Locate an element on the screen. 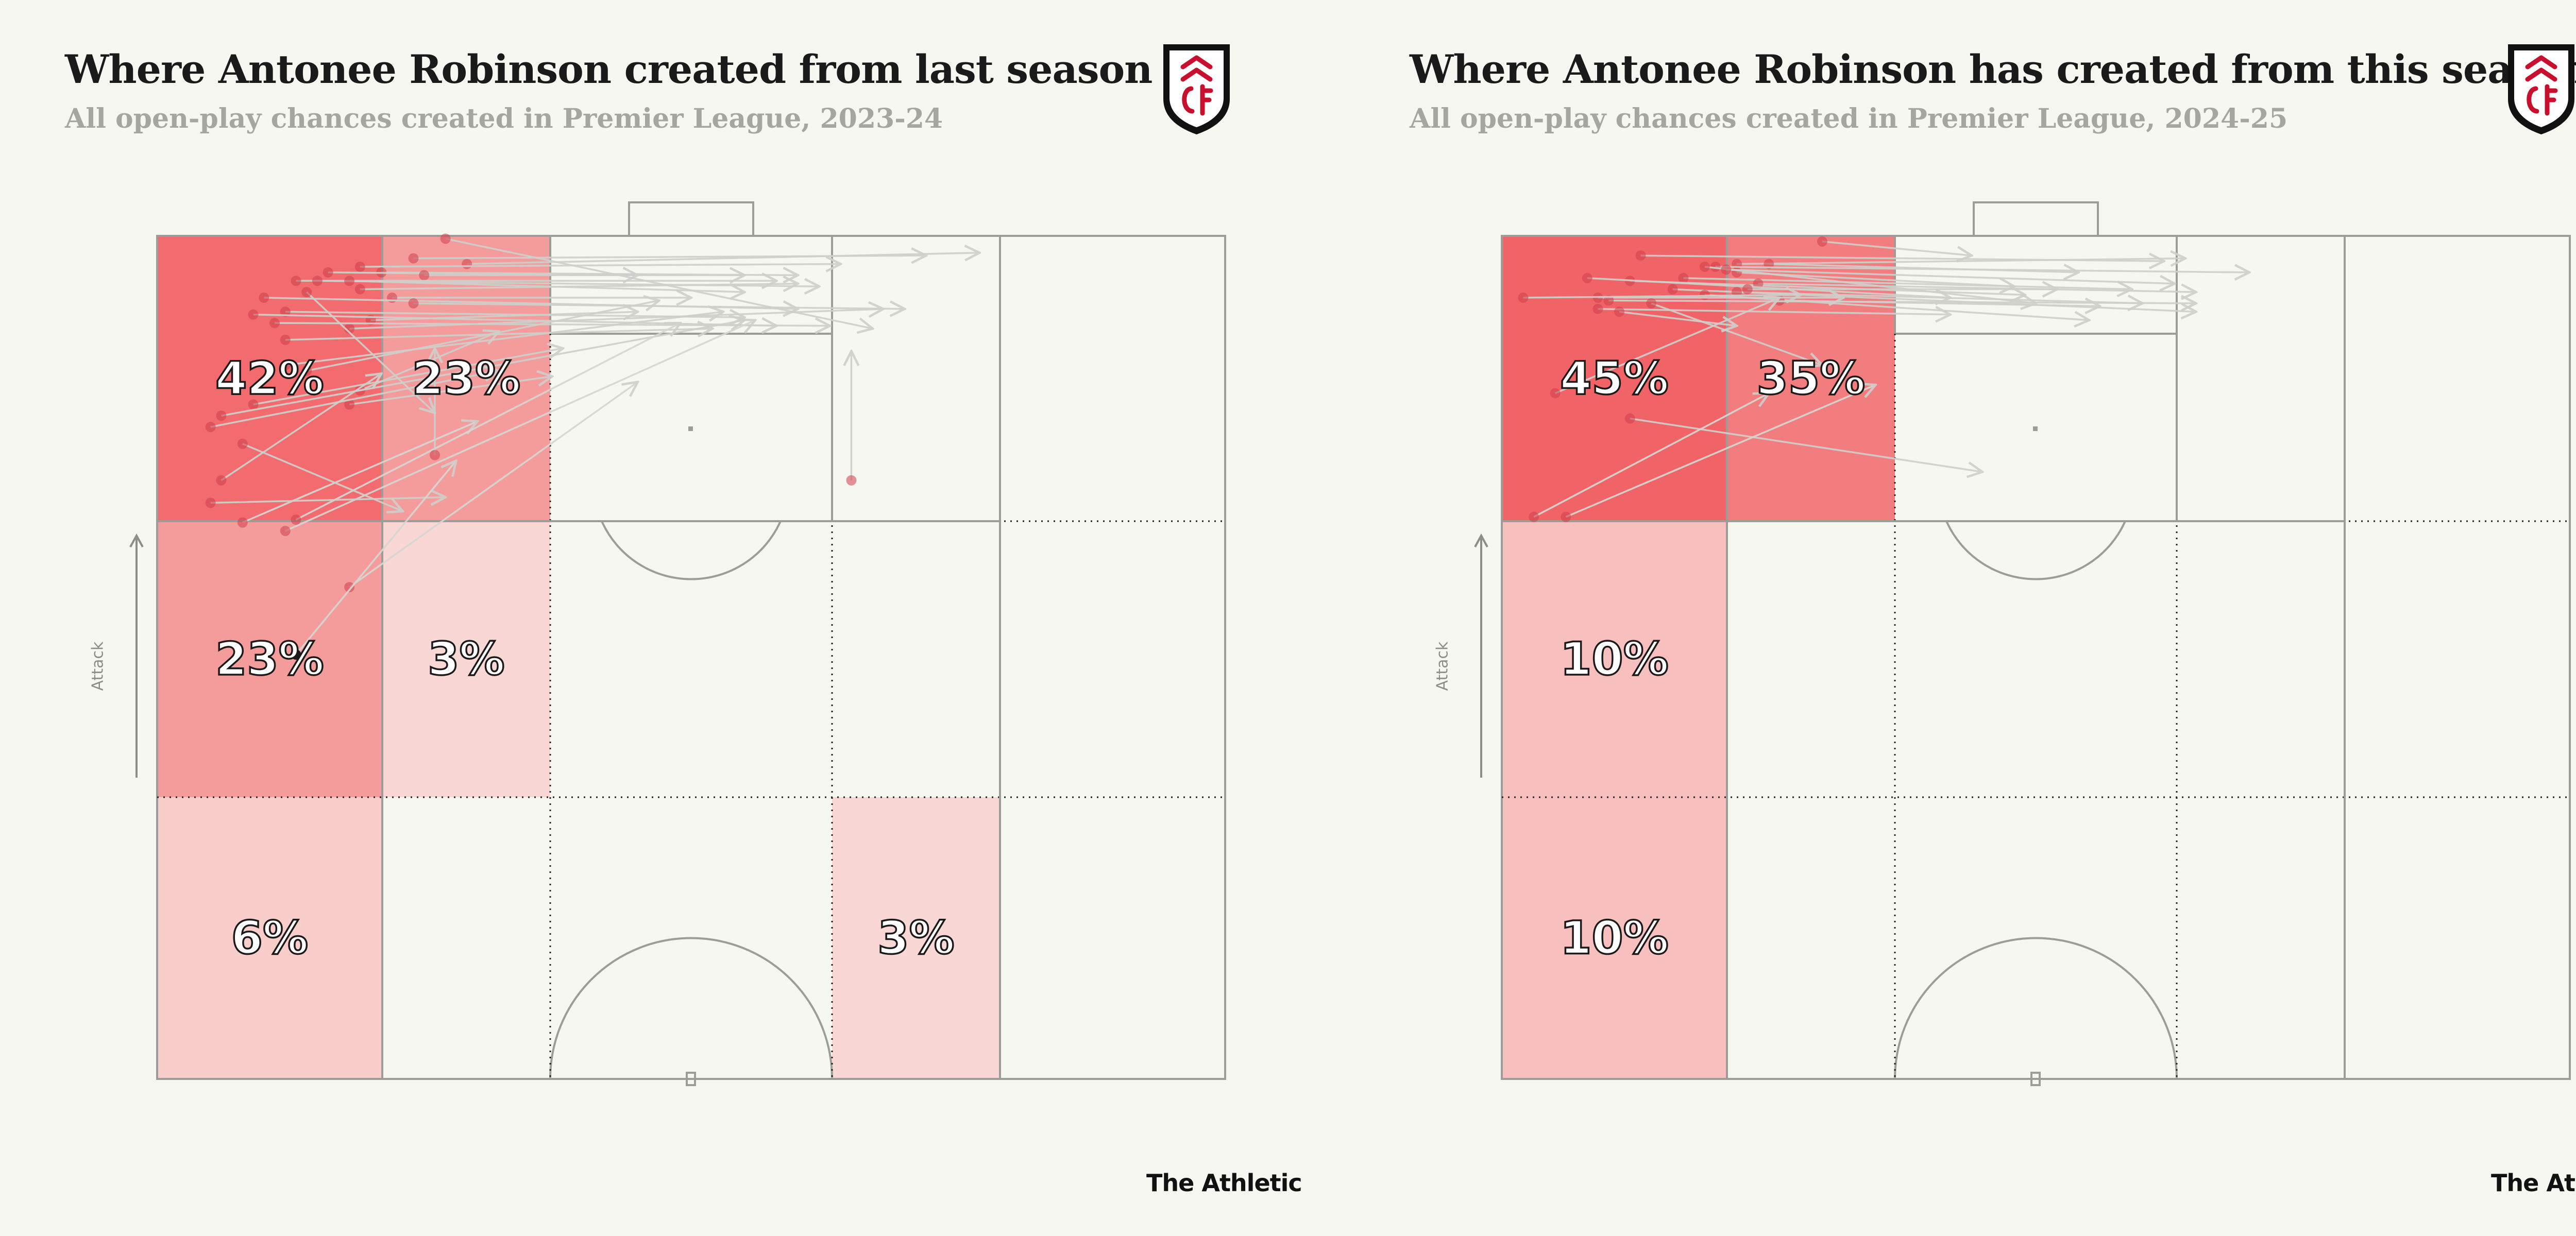 The image size is (2576, 1236). goal is located at coordinates (691, 219).